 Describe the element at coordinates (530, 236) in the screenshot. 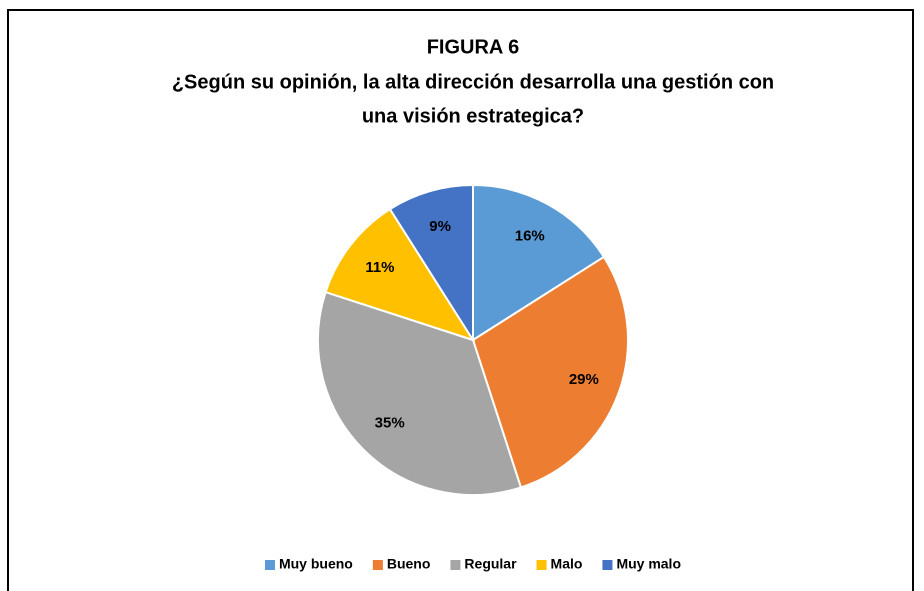

I see `data-label: 16%` at that location.